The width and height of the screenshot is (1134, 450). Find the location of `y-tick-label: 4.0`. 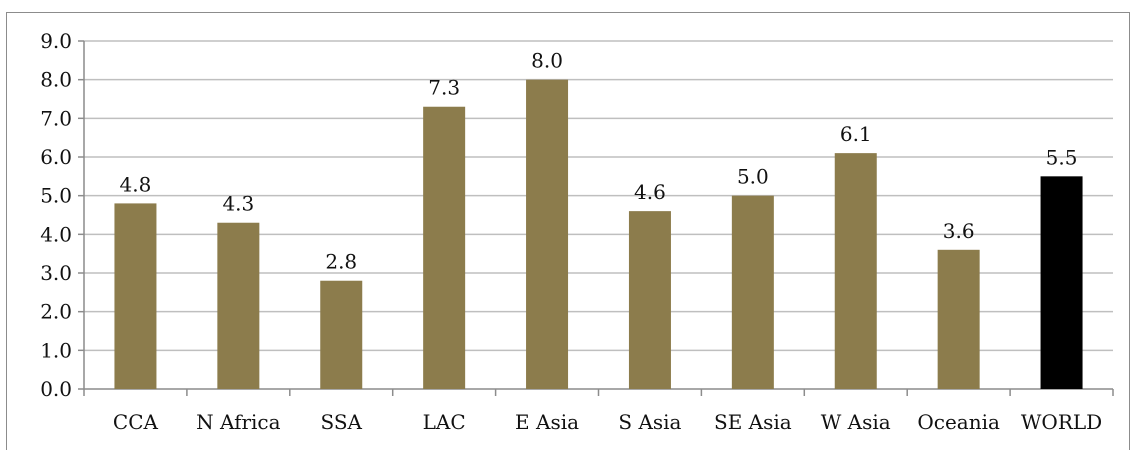

y-tick-label: 4.0 is located at coordinates (56, 234).